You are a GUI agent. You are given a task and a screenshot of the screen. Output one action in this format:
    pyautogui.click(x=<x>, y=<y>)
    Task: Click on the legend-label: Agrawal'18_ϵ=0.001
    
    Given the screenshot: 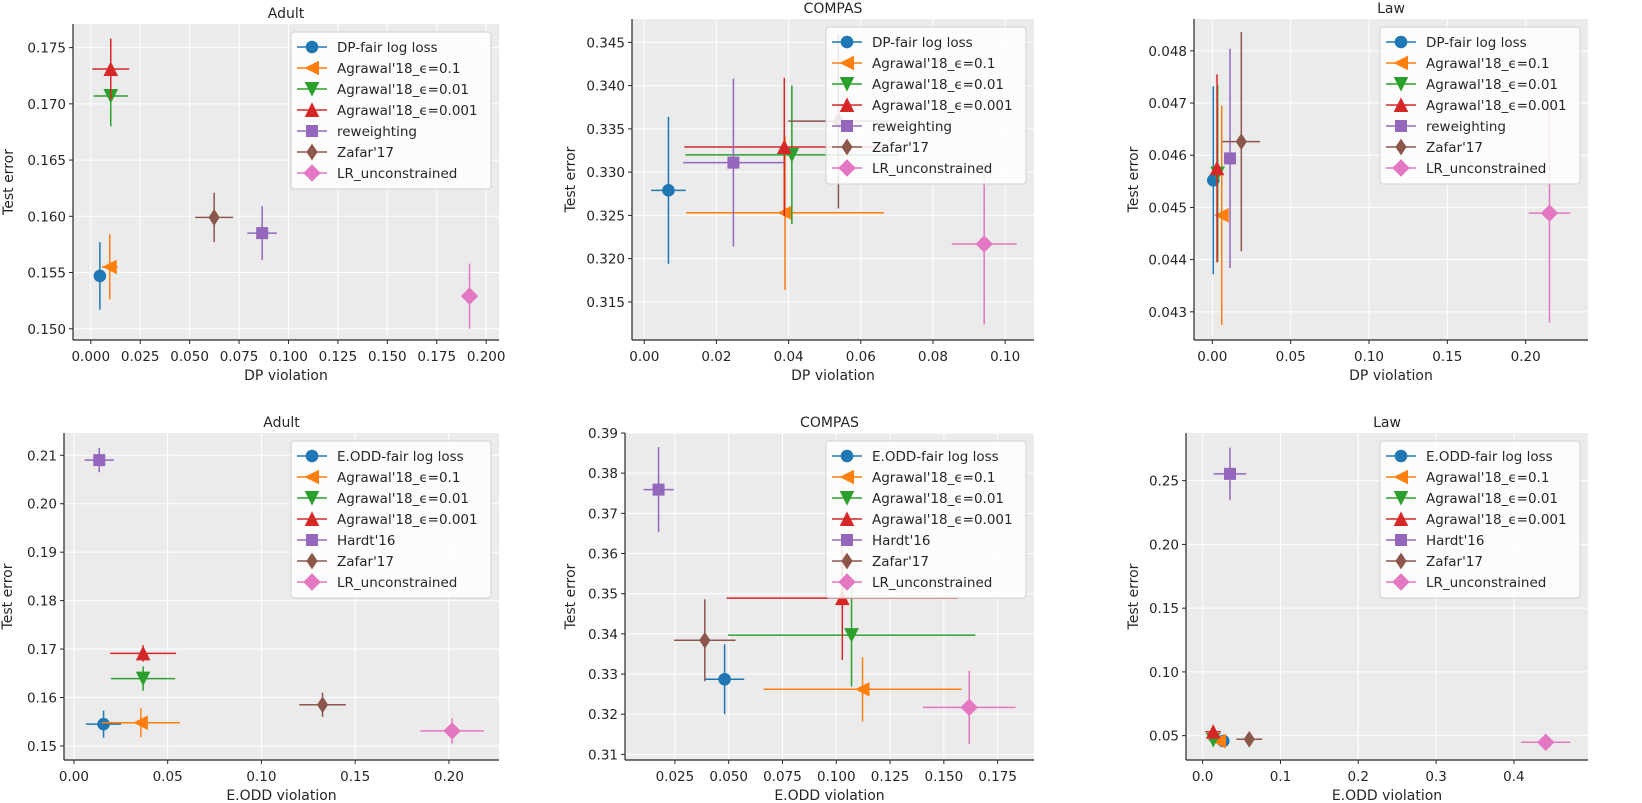 What is the action you would take?
    pyautogui.click(x=1496, y=520)
    